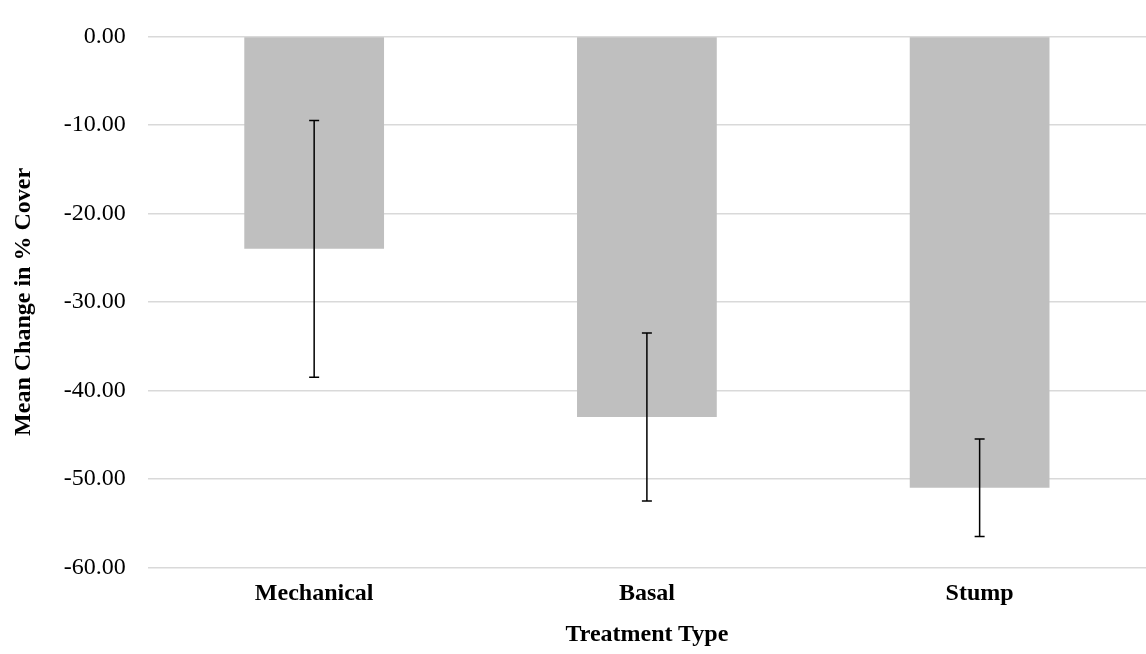 This screenshot has height=654, width=1146. I want to click on y-axis-title: Mean Change in % Cover, so click(21, 301).